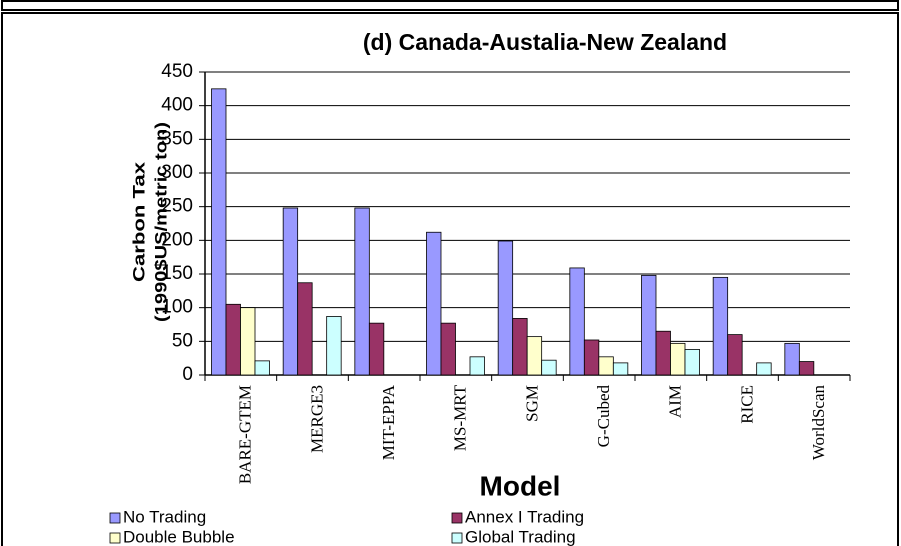  I want to click on legend-label: Annex I Trading, so click(524, 516).